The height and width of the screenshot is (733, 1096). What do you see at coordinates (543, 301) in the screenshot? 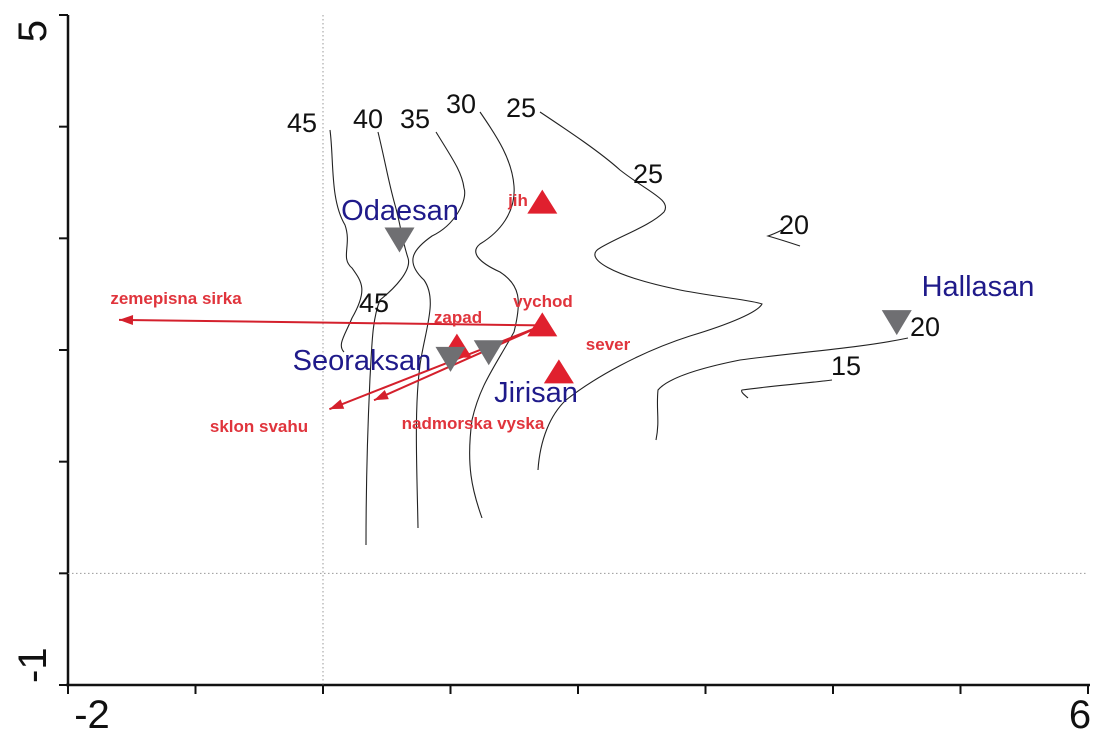
I see `aspect-label: vychod` at bounding box center [543, 301].